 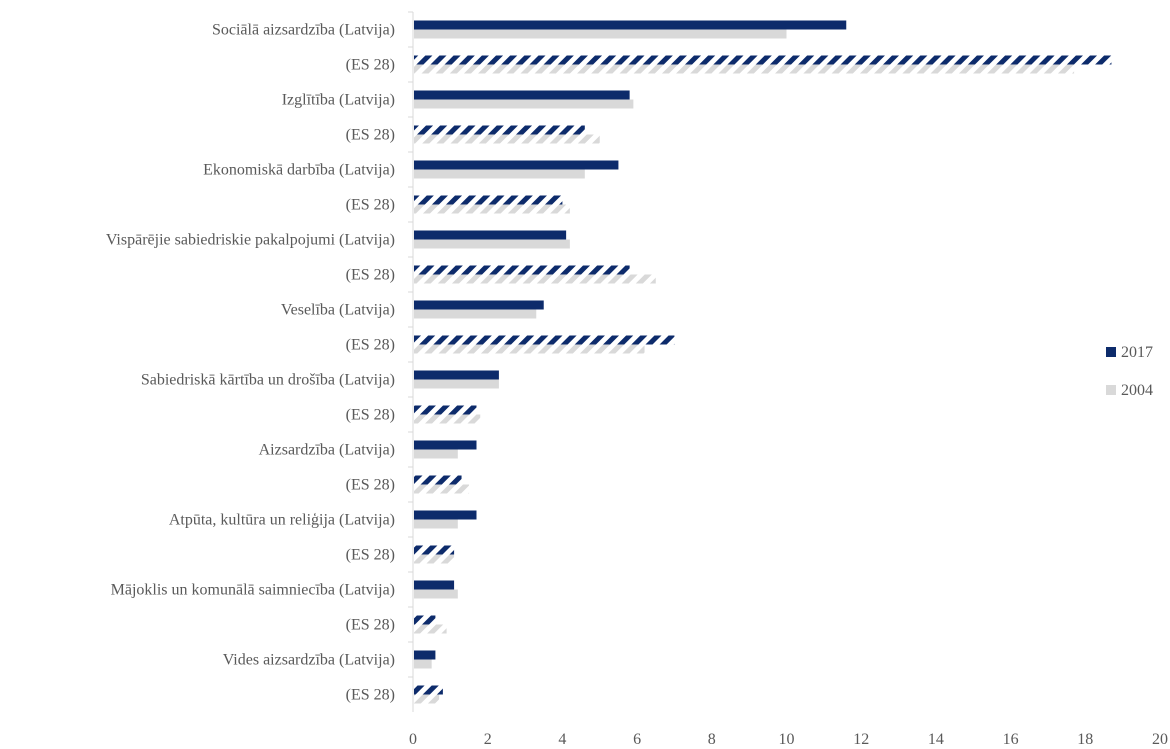 What do you see at coordinates (936, 739) in the screenshot?
I see `x-tick-label: 14` at bounding box center [936, 739].